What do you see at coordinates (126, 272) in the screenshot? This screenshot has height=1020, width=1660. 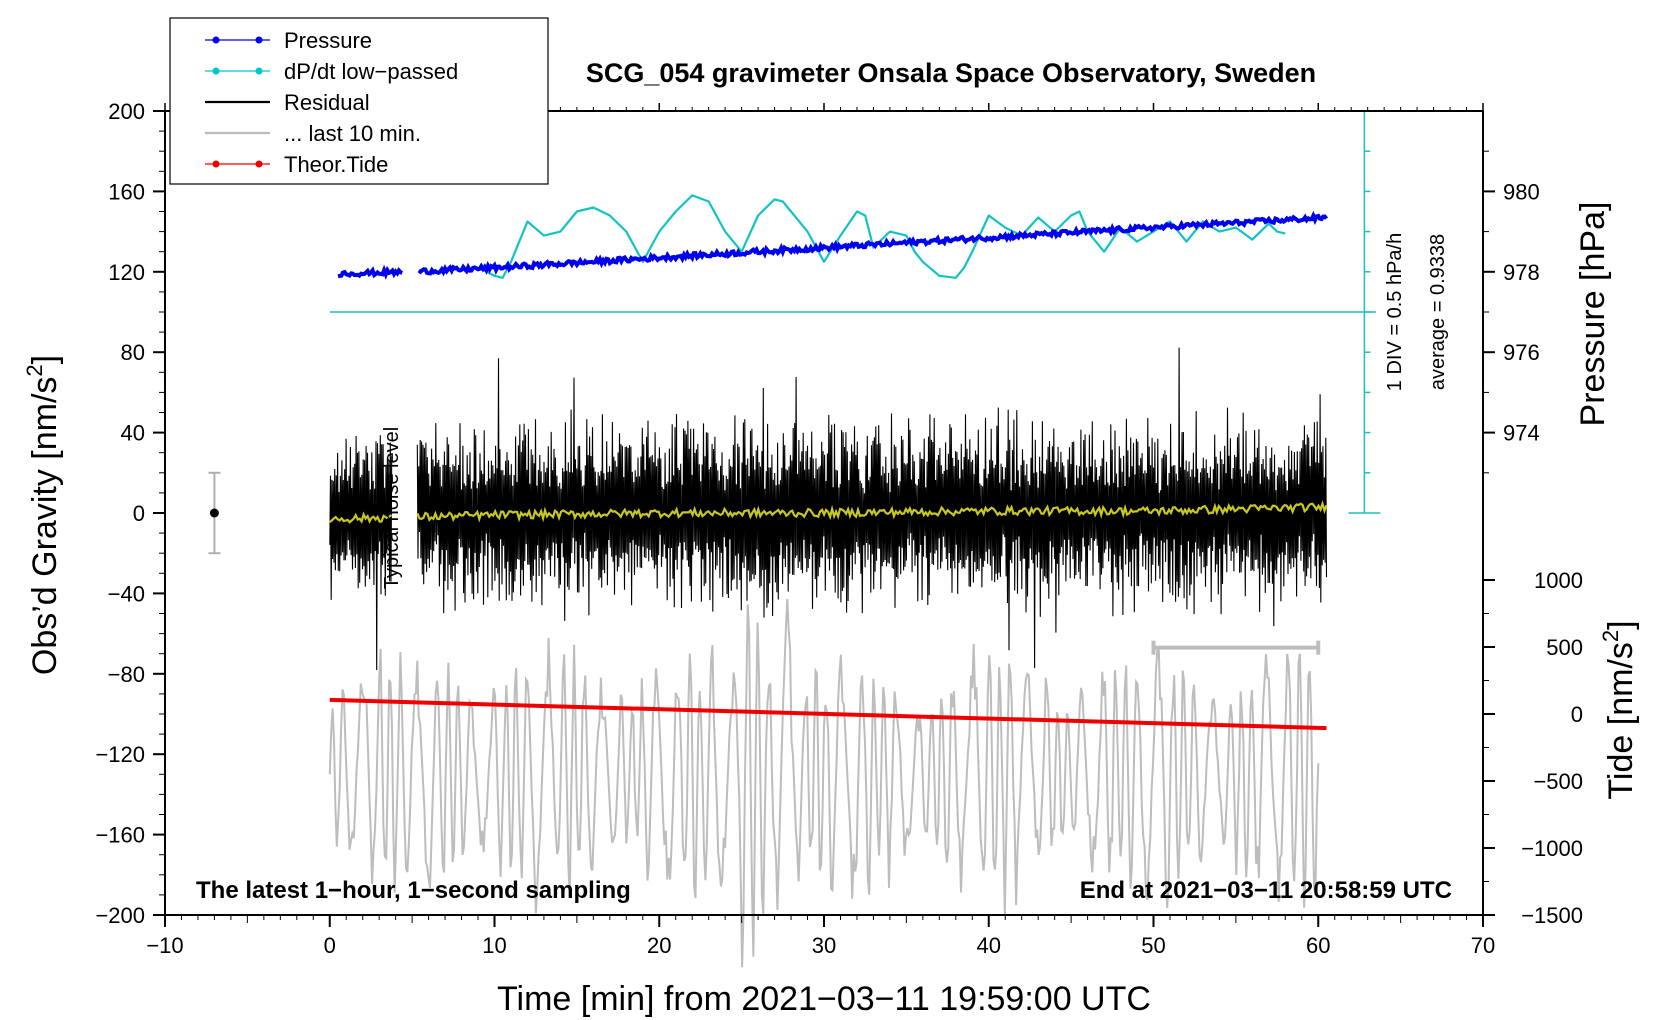 I see `y-tick-label: 120` at bounding box center [126, 272].